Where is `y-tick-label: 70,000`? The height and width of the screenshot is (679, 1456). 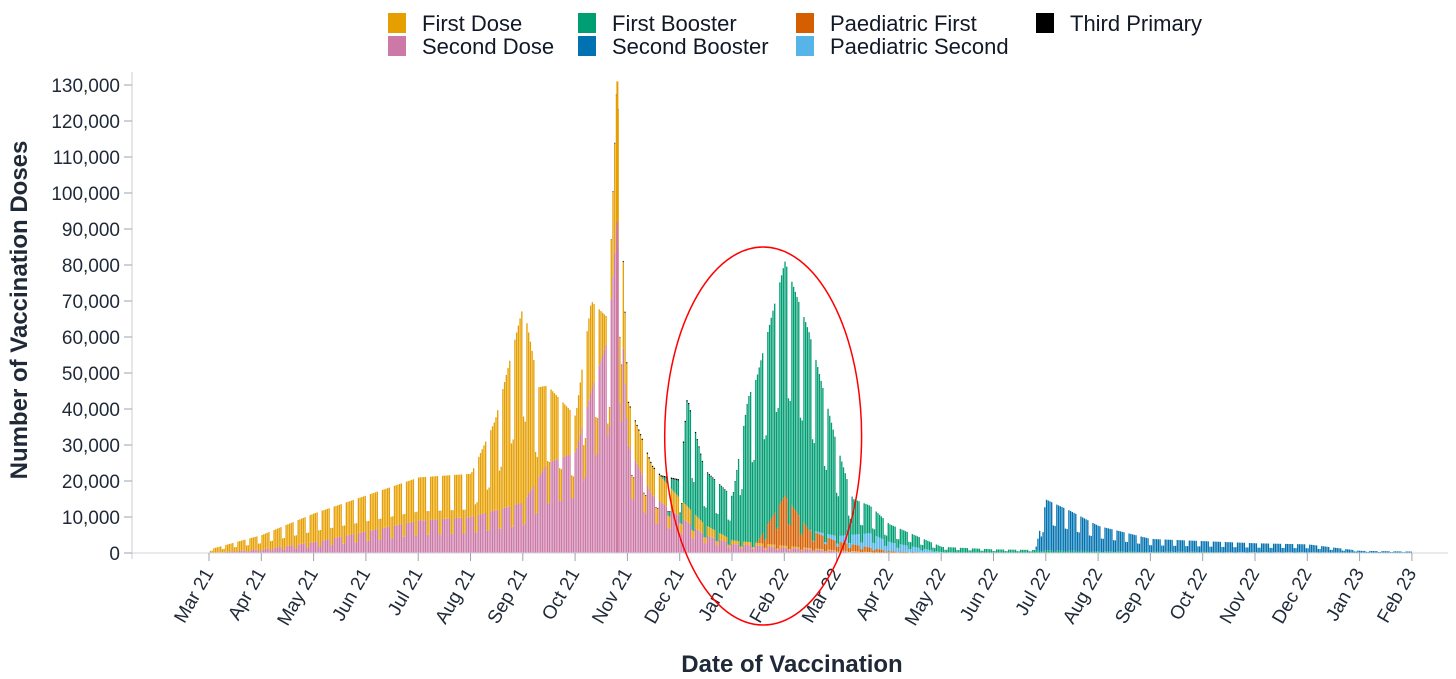 y-tick-label: 70,000 is located at coordinates (91, 302).